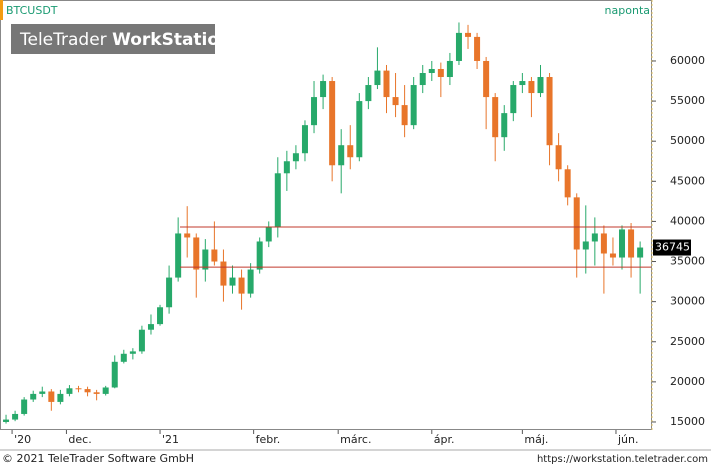 The height and width of the screenshot is (468, 711). Describe the element at coordinates (687, 341) in the screenshot. I see `y-tick-label: 25000` at that location.